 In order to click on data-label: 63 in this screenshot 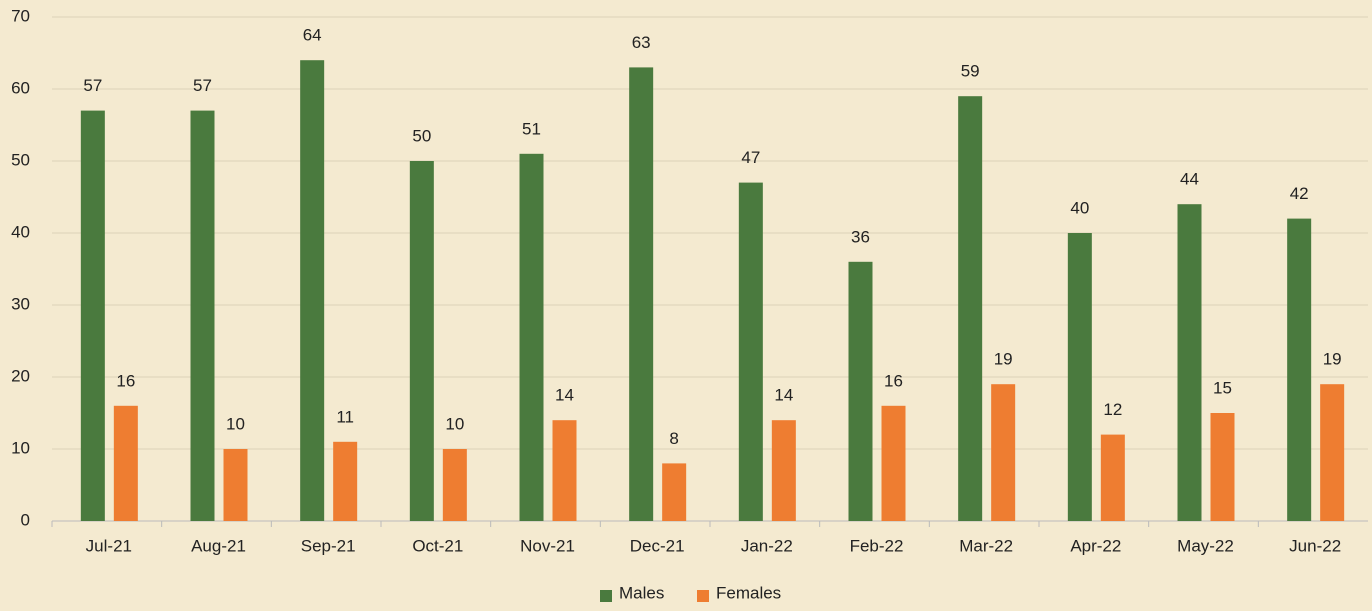, I will do `click(641, 42)`.